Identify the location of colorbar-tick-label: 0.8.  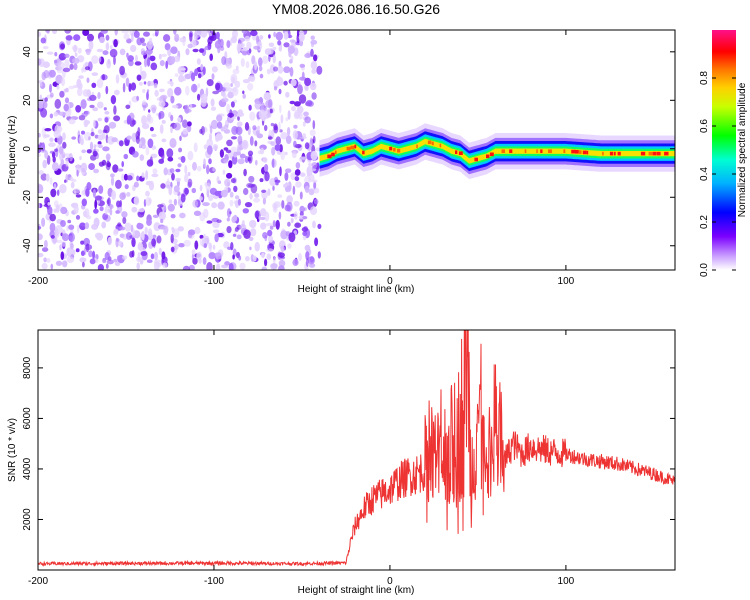
(704, 78).